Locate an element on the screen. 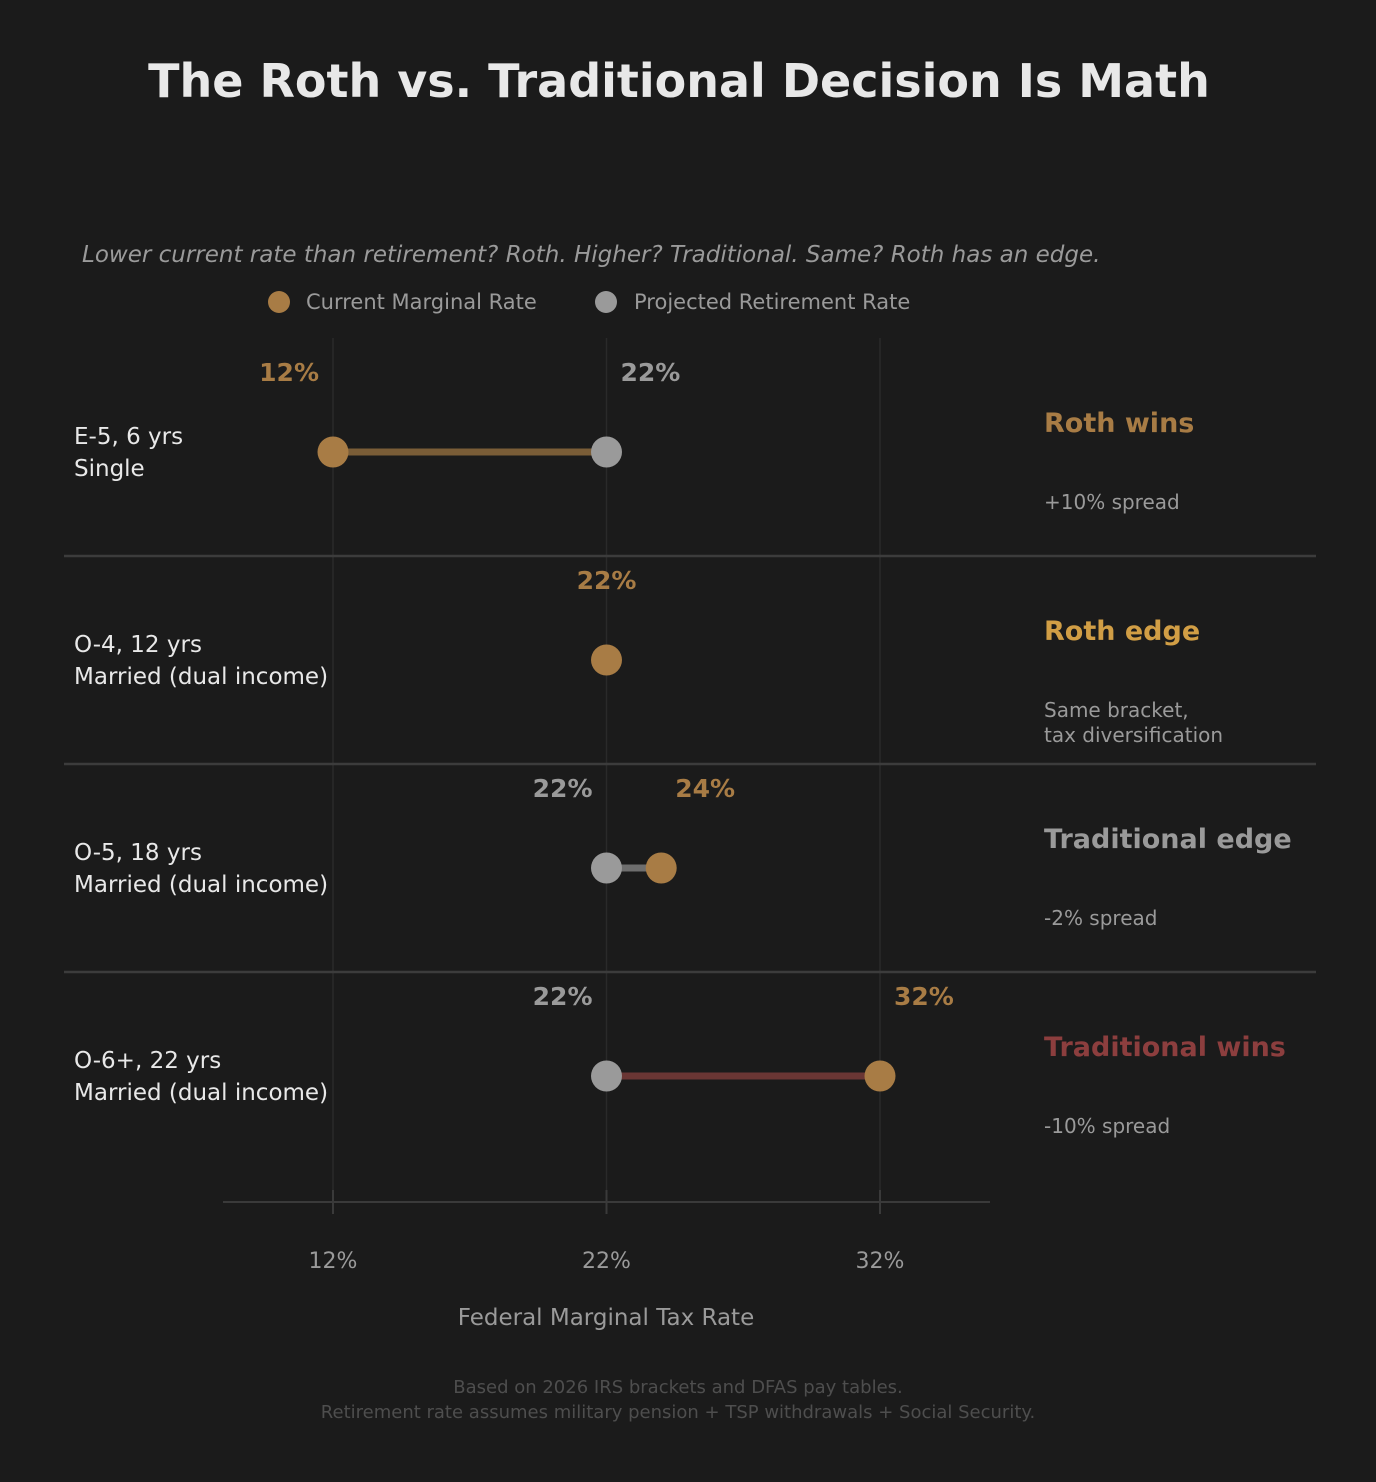 Image resolution: width=1376 pixels, height=1482 pixels. x-tick-label: 22% is located at coordinates (606, 1261).